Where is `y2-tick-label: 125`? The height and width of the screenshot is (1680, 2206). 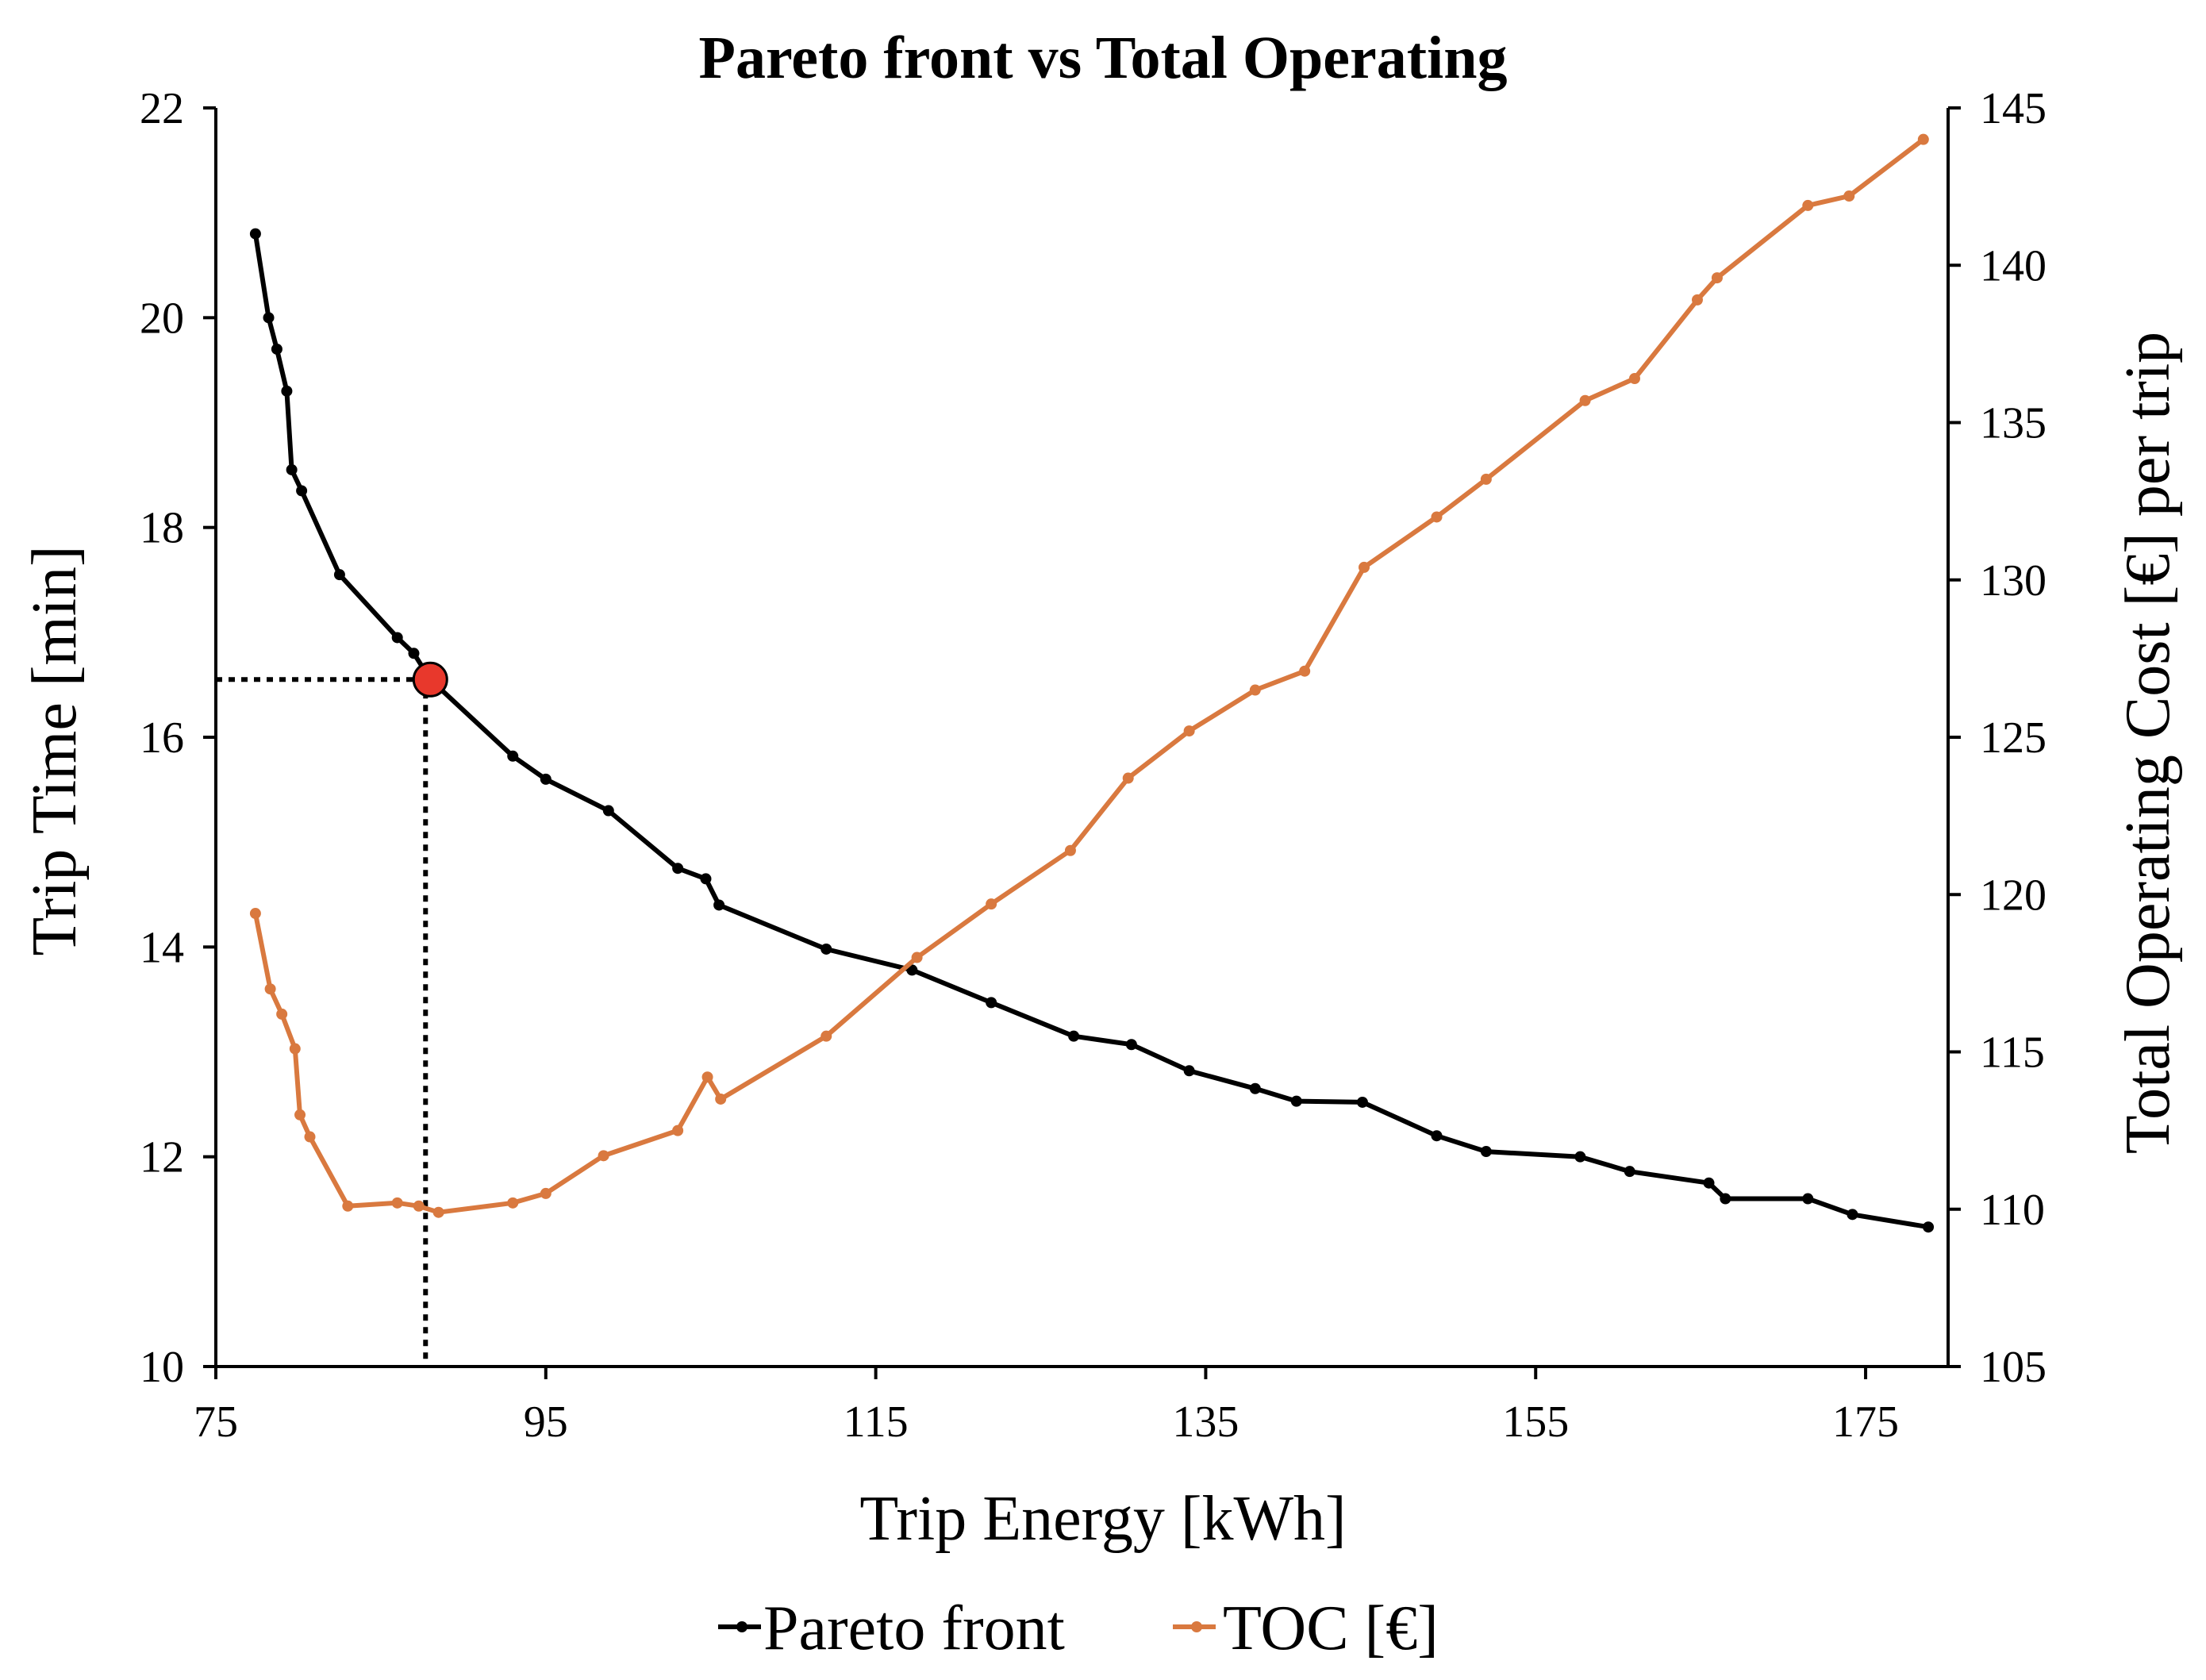
y2-tick-label: 125 is located at coordinates (2014, 738).